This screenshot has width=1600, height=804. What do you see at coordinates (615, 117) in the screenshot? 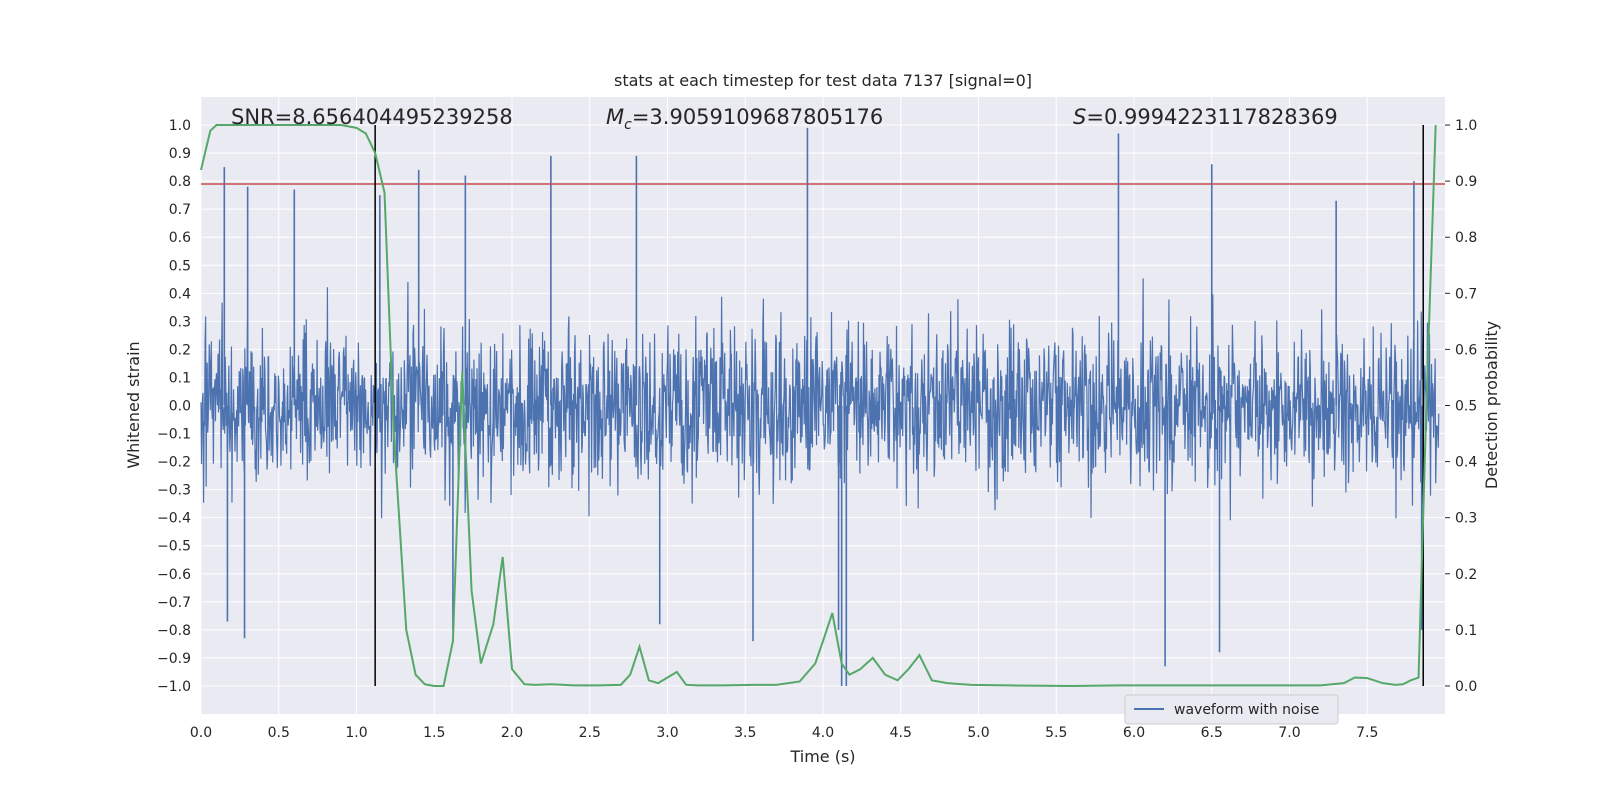
I see `chirp-mass-symbol: M` at bounding box center [615, 117].